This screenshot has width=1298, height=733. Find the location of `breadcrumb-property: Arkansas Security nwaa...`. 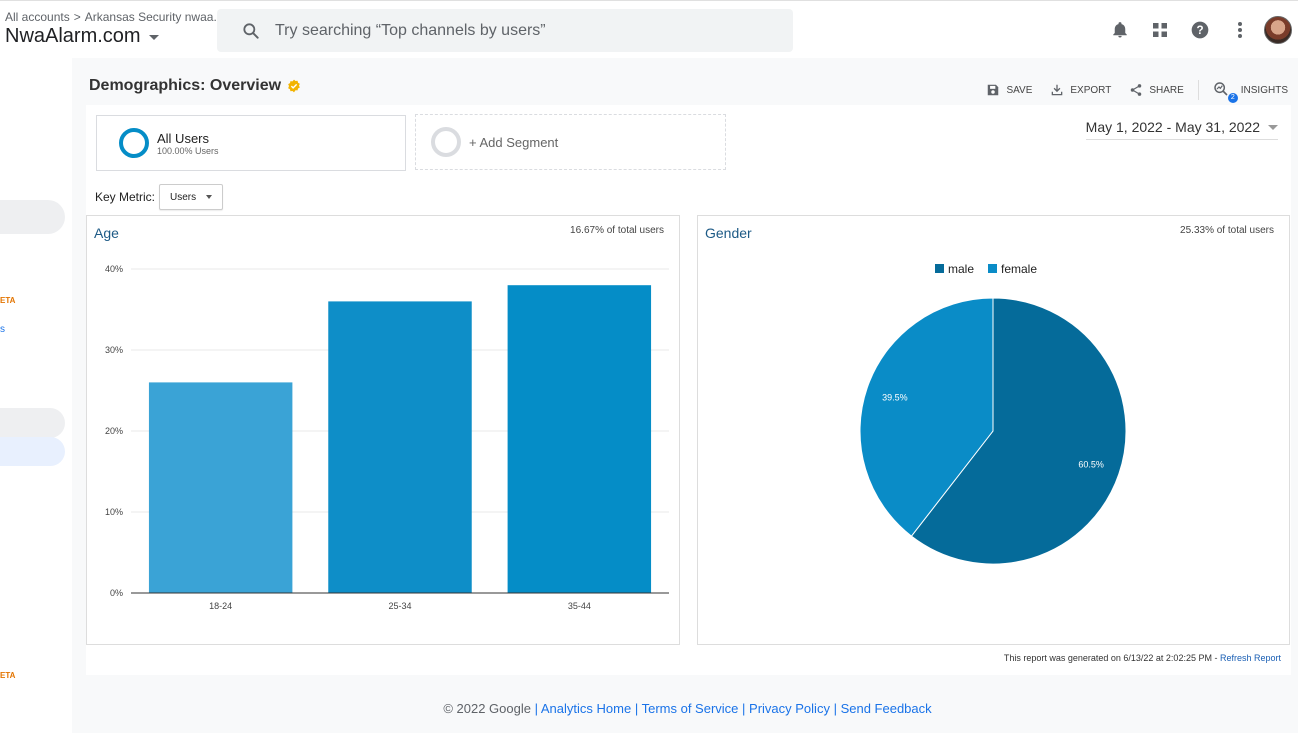

breadcrumb-property: Arkansas Security nwaa... is located at coordinates (154, 17).